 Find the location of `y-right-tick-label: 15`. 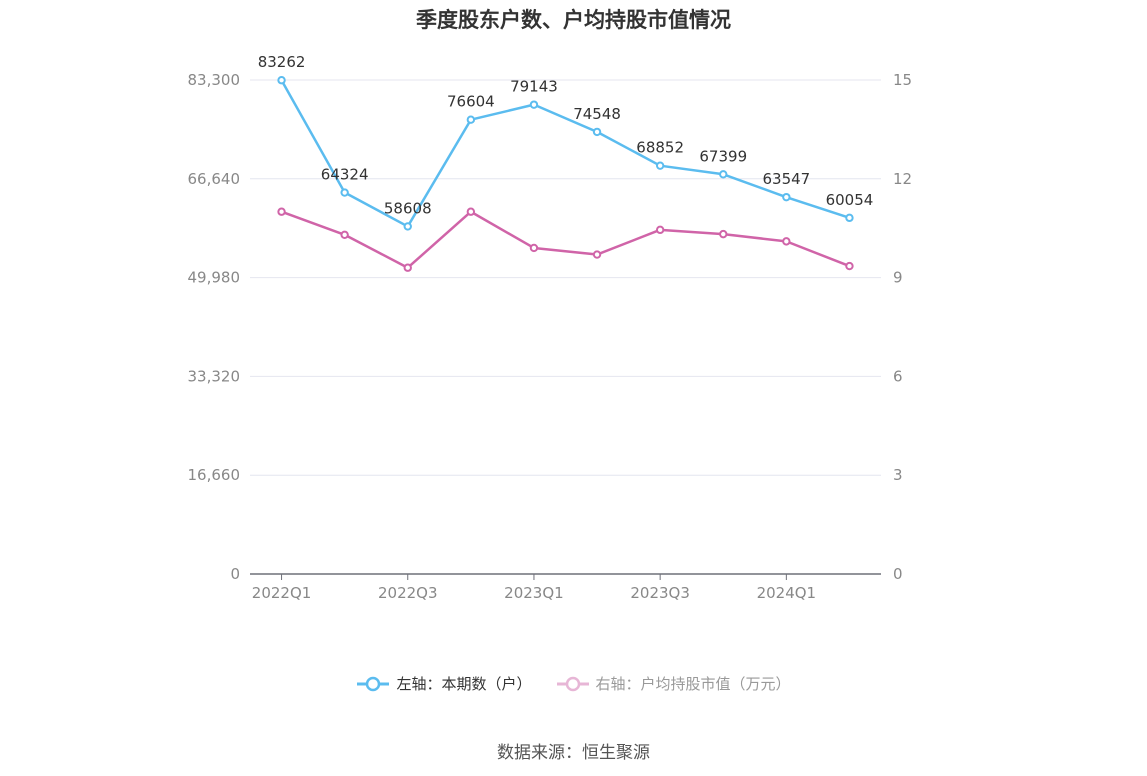

y-right-tick-label: 15 is located at coordinates (902, 80).